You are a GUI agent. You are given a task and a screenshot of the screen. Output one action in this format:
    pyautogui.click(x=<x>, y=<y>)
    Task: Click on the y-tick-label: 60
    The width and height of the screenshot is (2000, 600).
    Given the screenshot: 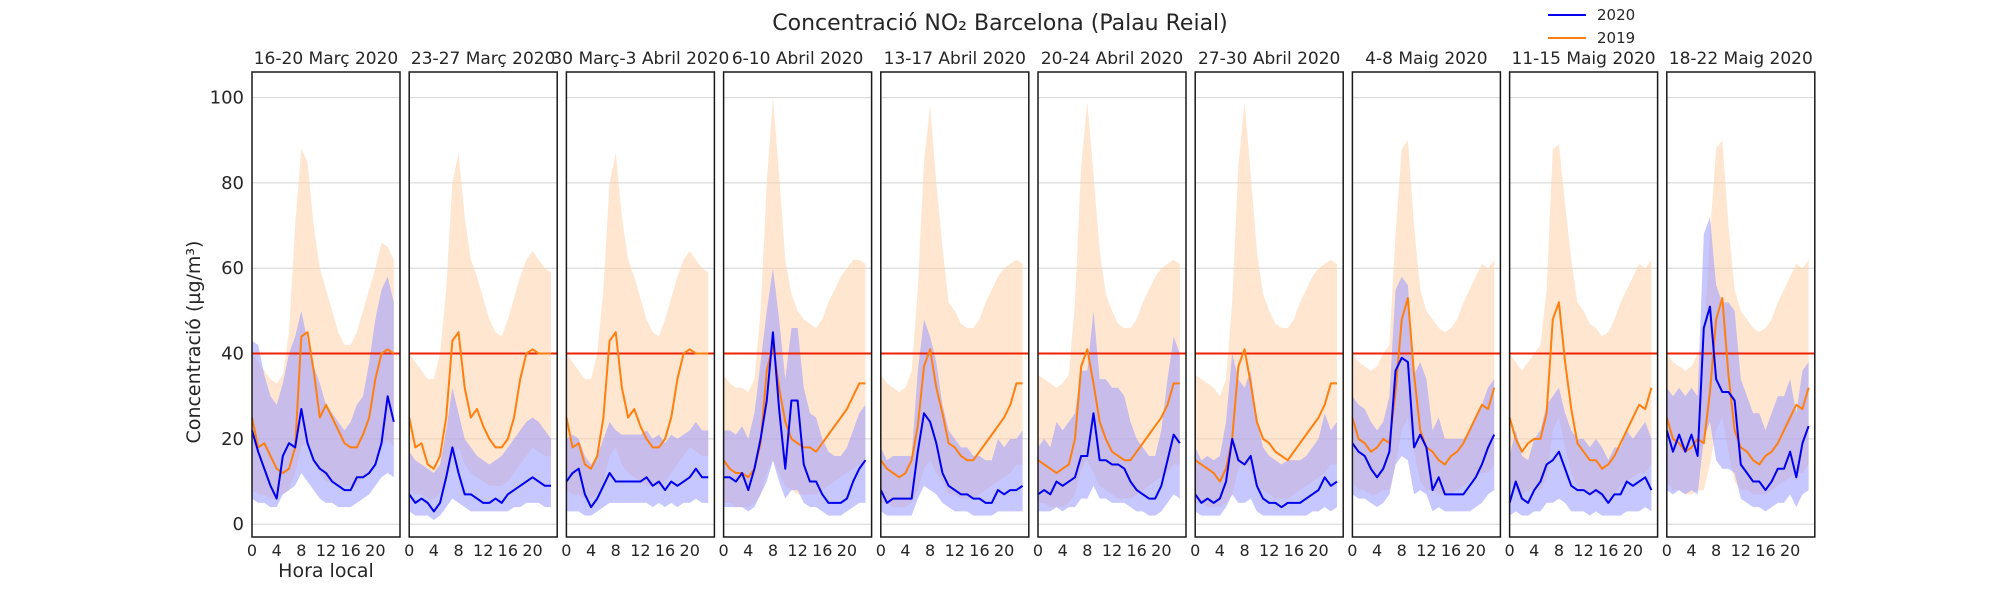 What is the action you would take?
    pyautogui.click(x=232, y=268)
    